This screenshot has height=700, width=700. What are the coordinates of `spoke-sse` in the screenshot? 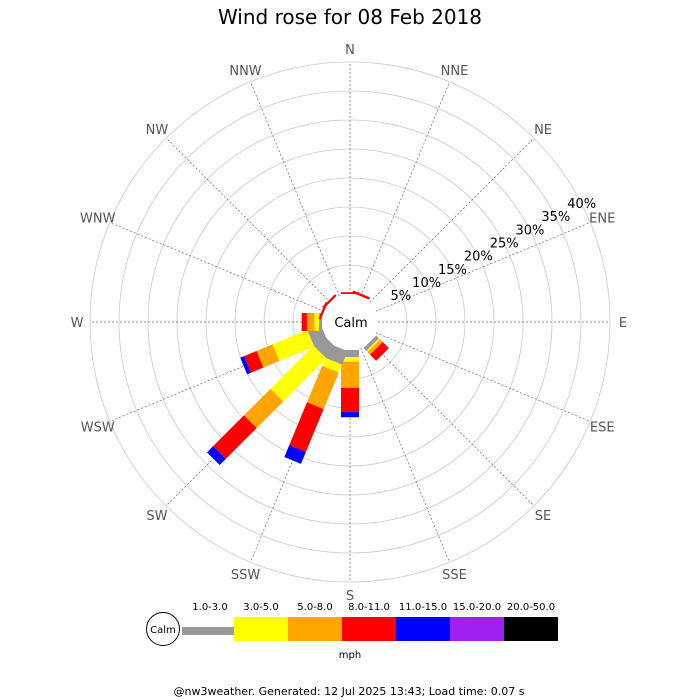 It's located at (405, 455).